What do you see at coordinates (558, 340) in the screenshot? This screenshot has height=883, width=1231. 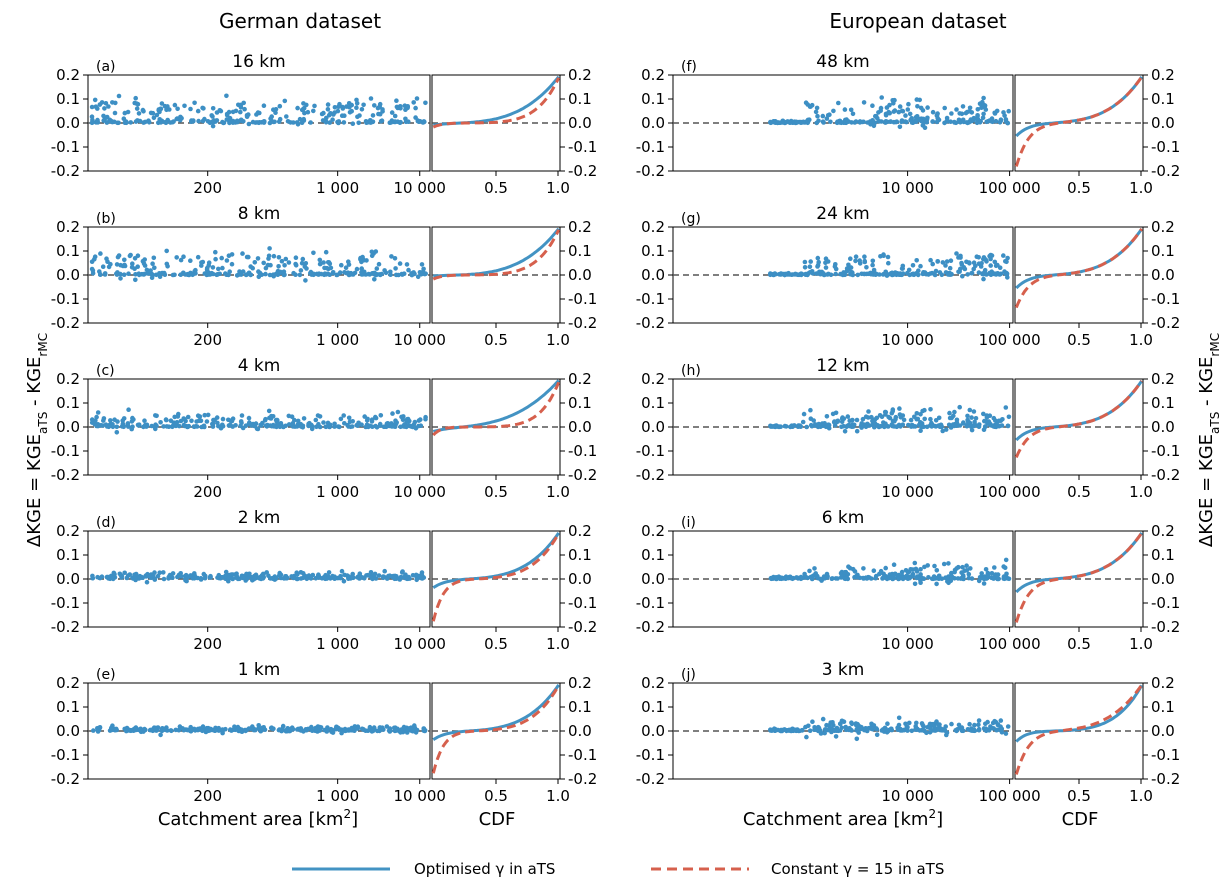 I see `cdf-x-tick-label: 1.0` at bounding box center [558, 340].